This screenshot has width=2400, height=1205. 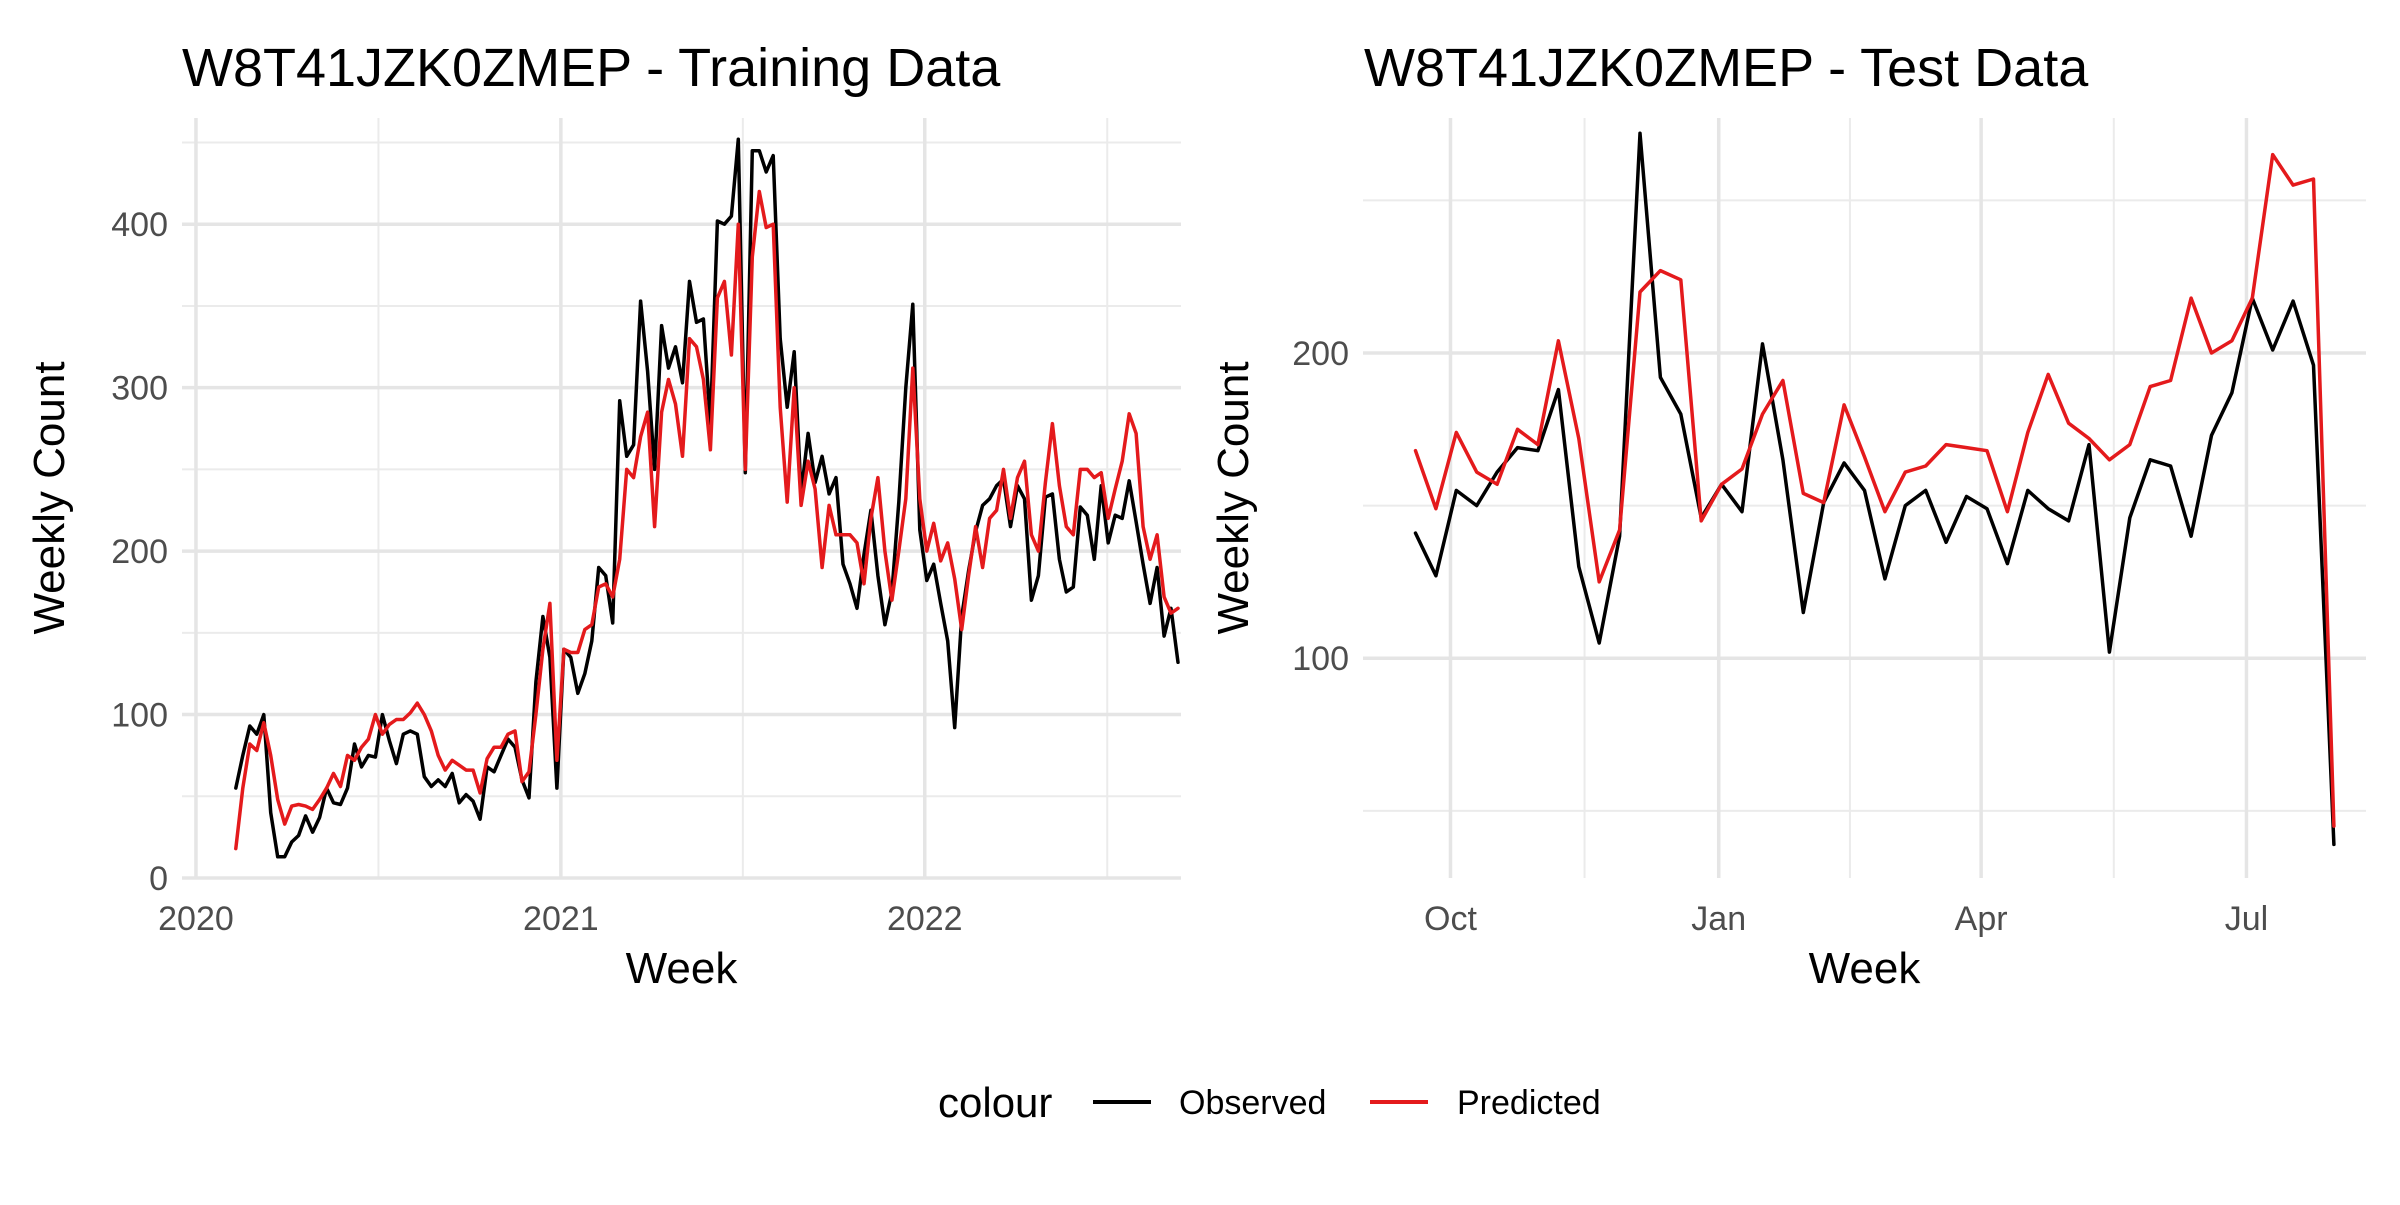 I want to click on training-y-tick-label: 200, so click(x=139, y=552).